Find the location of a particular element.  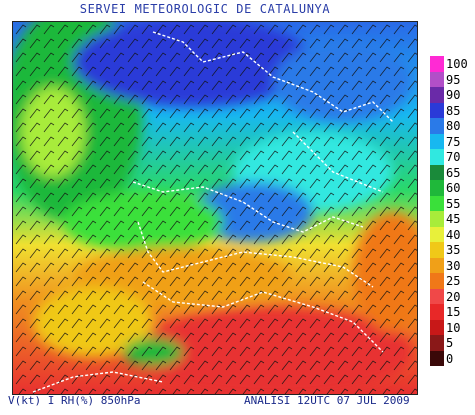

legend-label: 40 is located at coordinates (453, 234).